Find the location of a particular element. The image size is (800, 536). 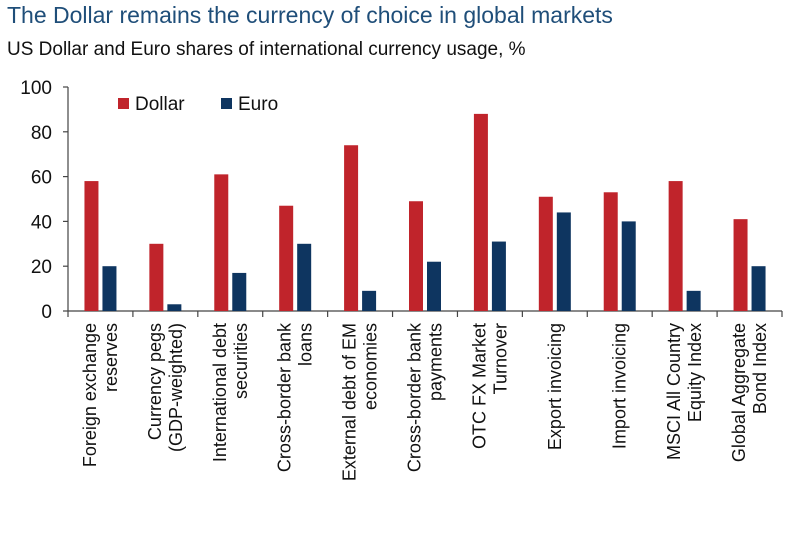

category-label: Foreign exchange reserves is located at coordinates (100, 395).